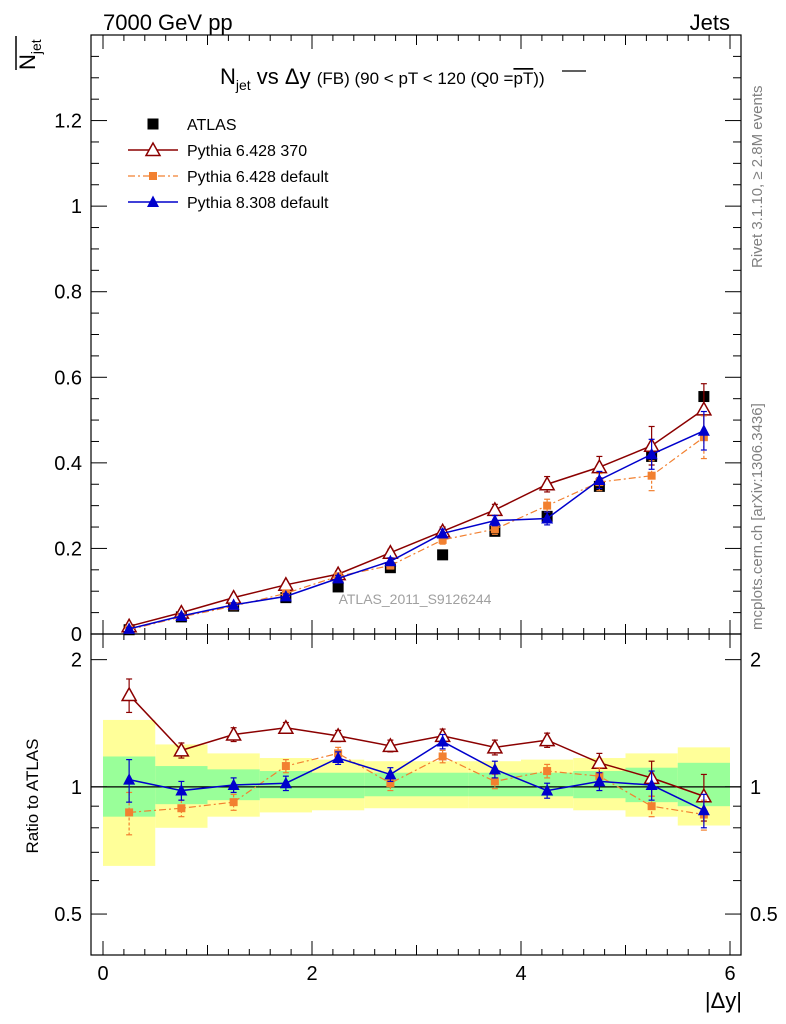 The width and height of the screenshot is (786, 1024). What do you see at coordinates (523, 78) in the screenshot?
I see `title-pt: pT` at bounding box center [523, 78].